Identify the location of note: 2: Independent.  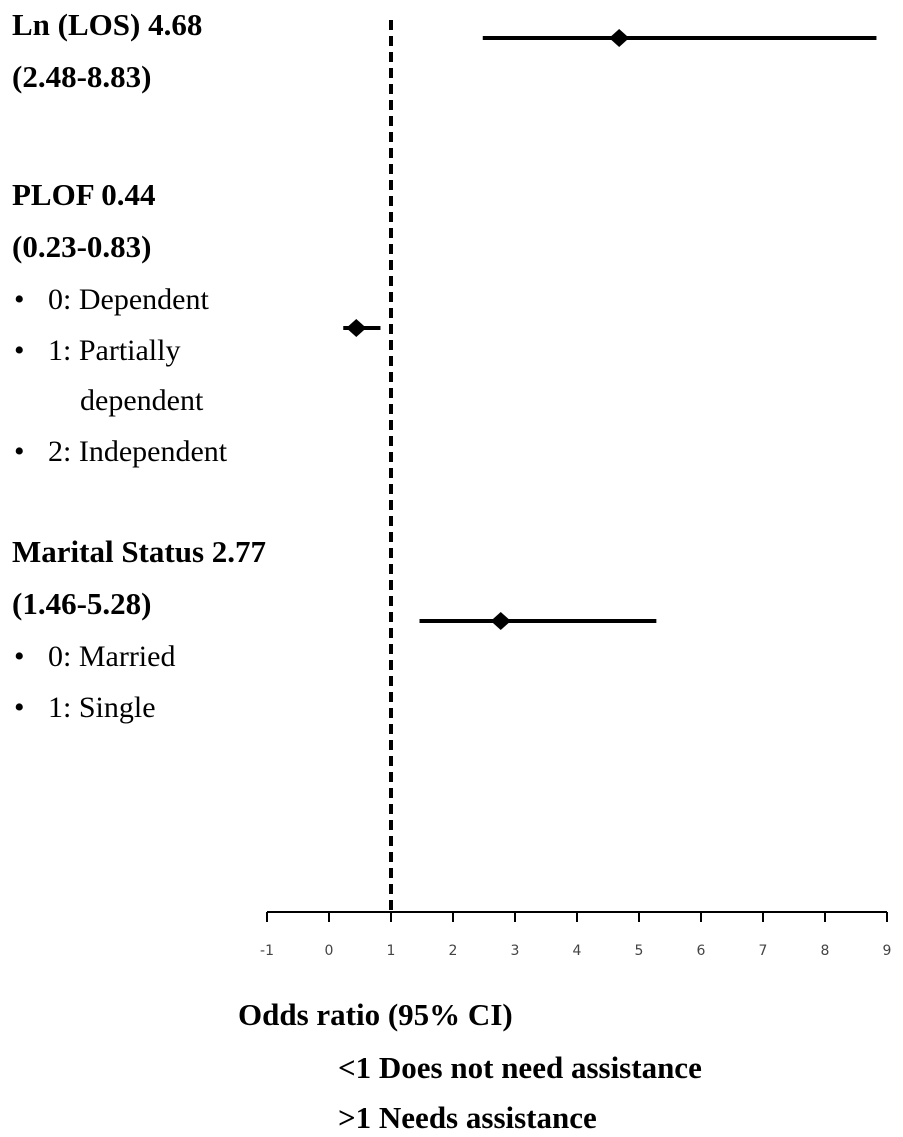
(138, 451).